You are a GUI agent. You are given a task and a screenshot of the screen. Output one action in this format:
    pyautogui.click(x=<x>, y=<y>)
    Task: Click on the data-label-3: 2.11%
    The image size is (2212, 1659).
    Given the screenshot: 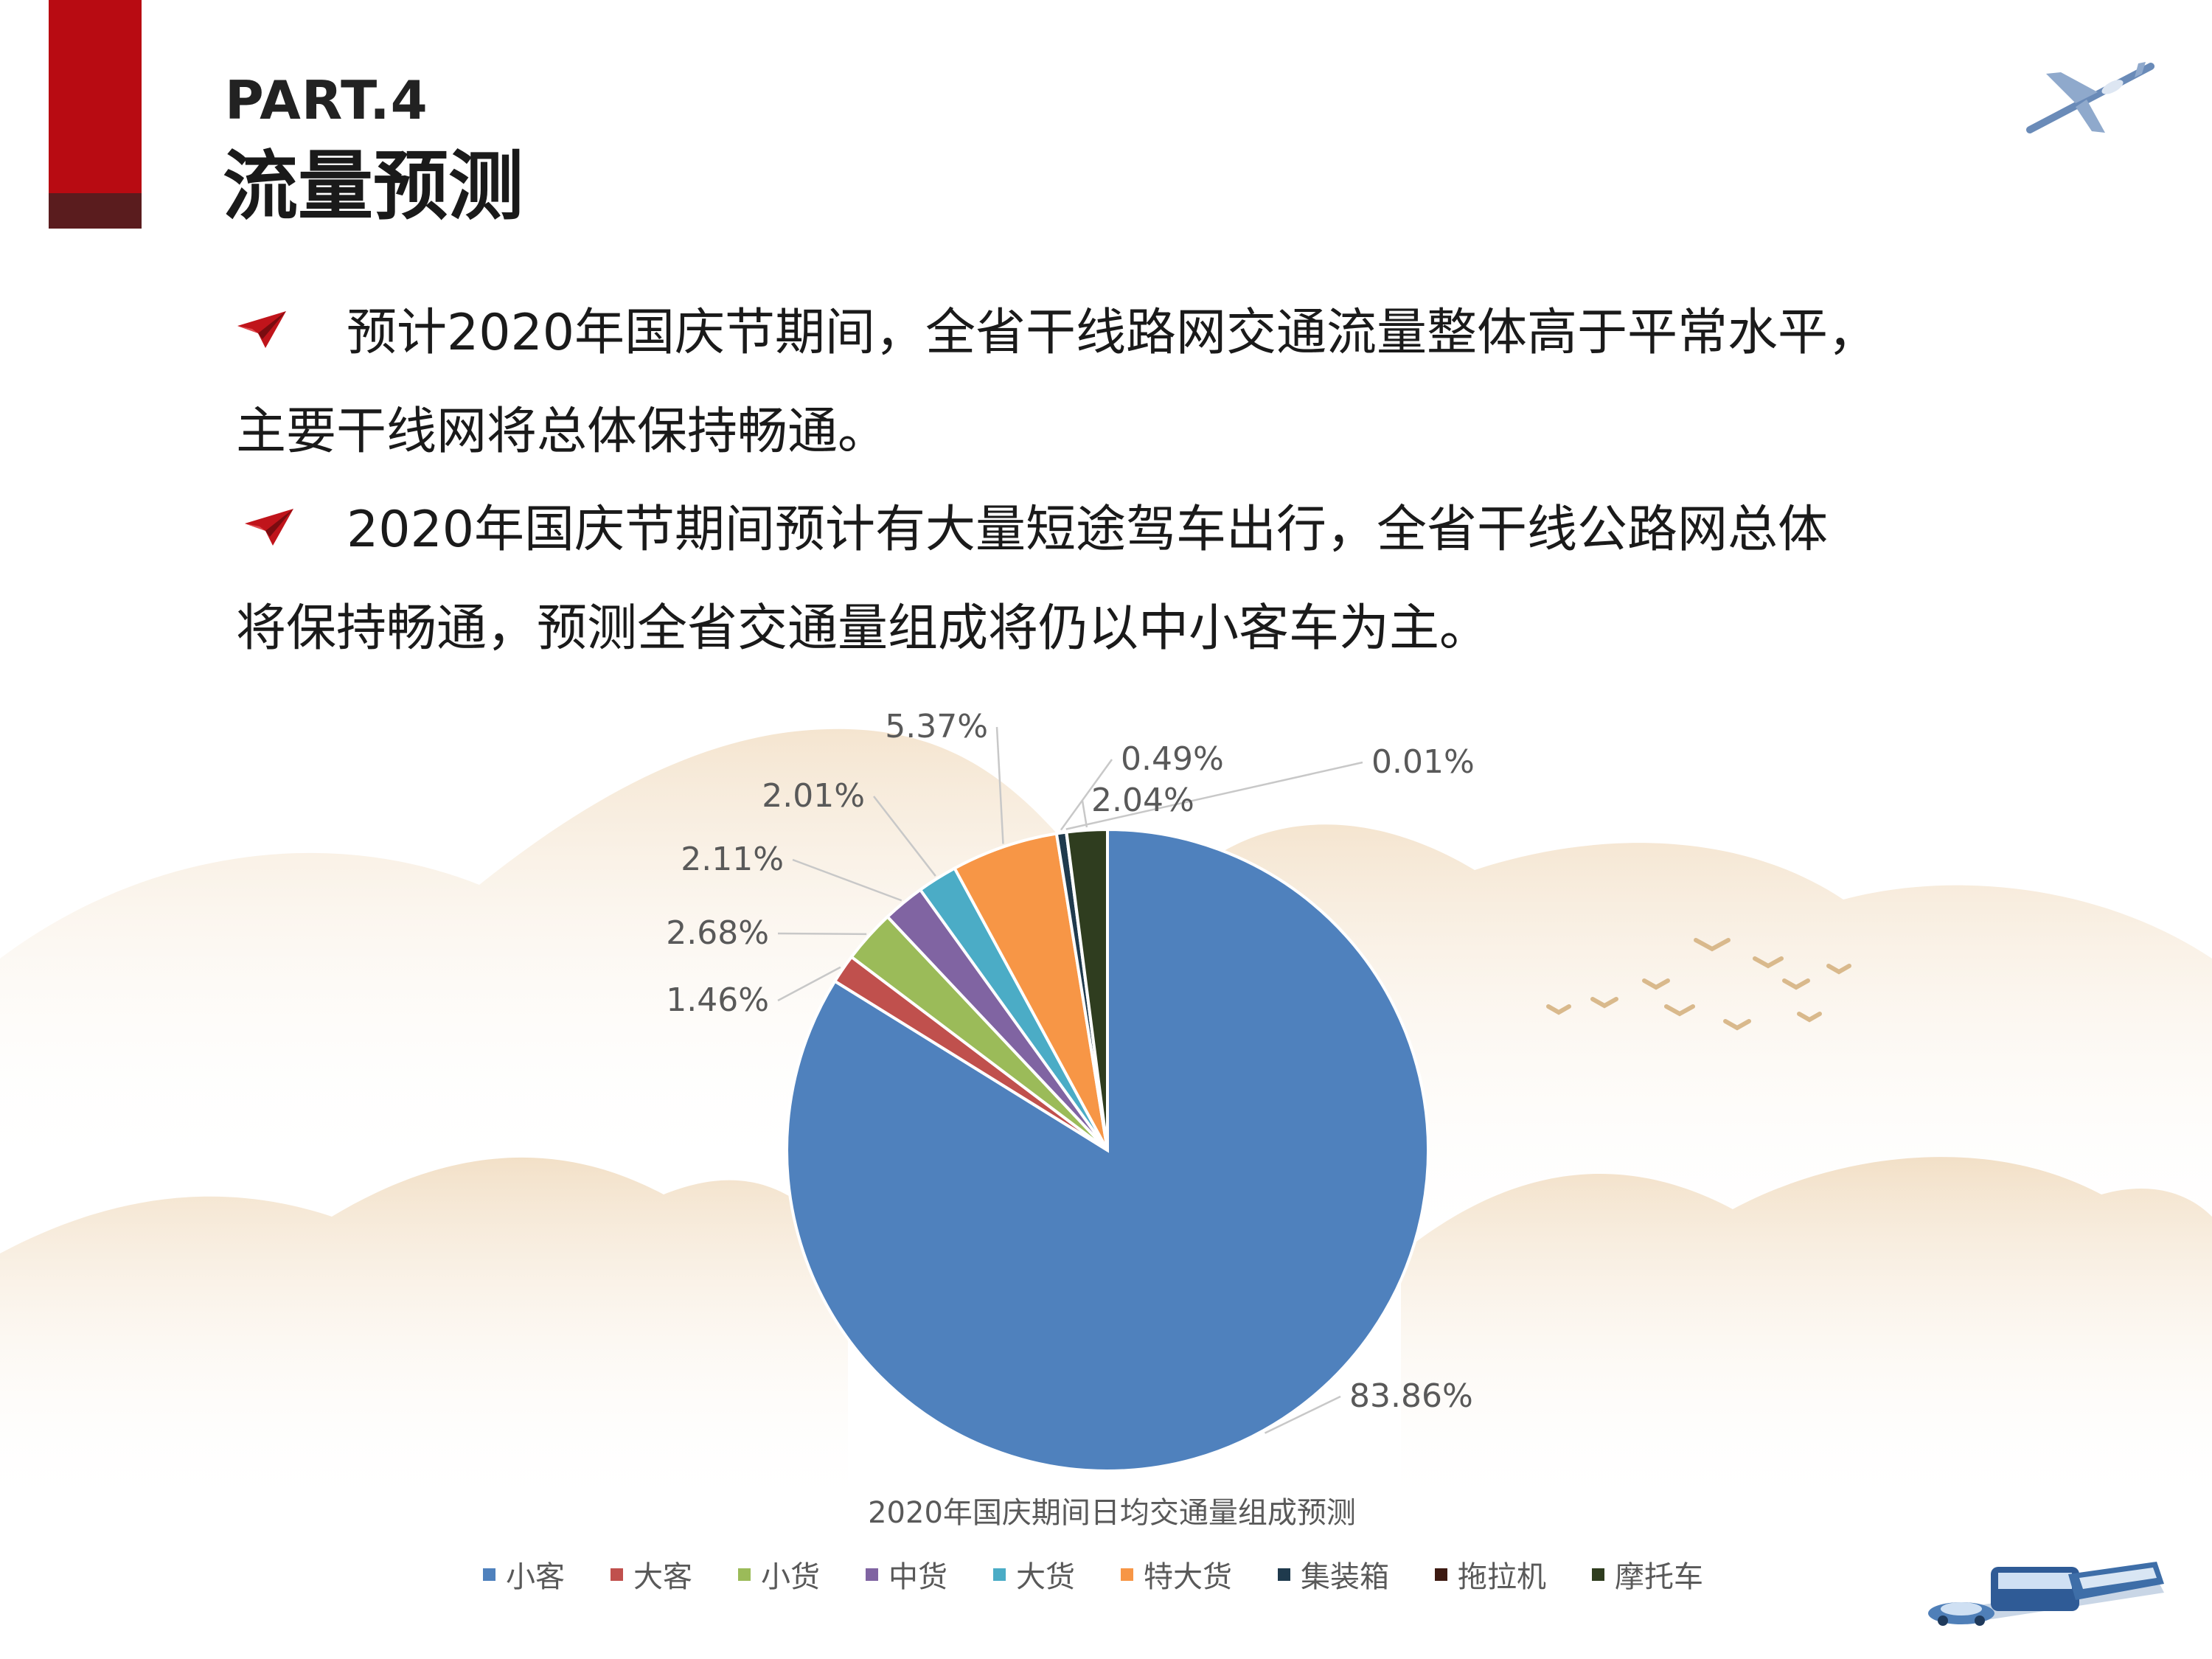 What is the action you would take?
    pyautogui.click(x=732, y=859)
    